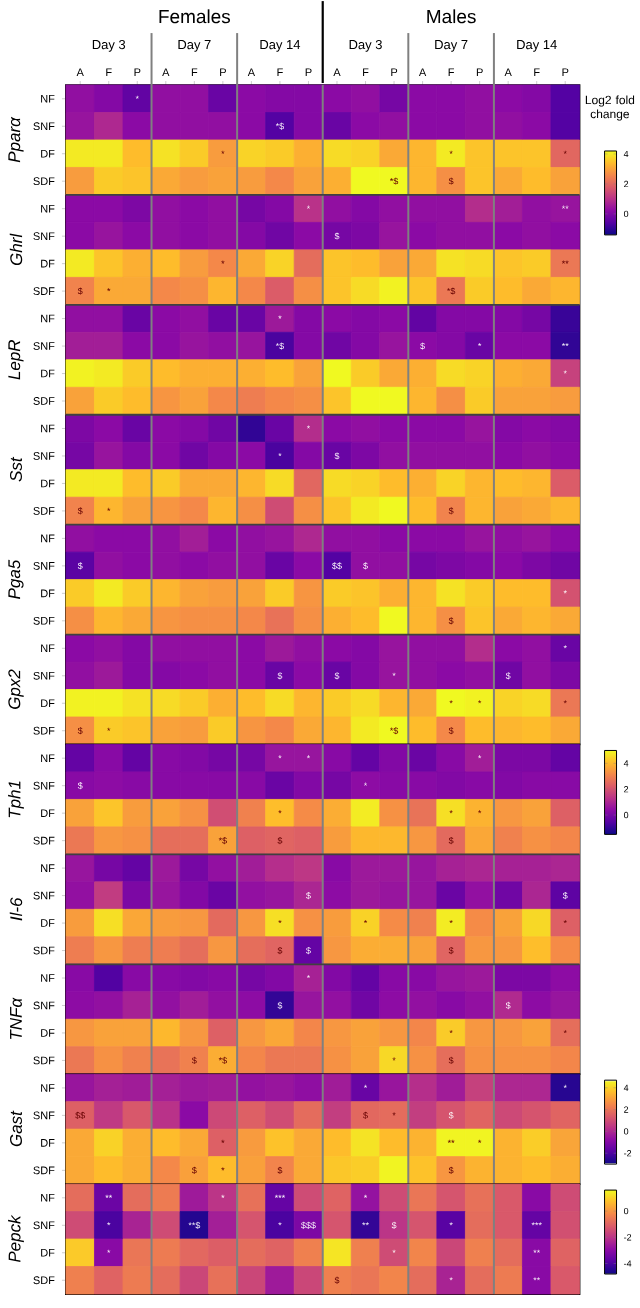 Image resolution: width=640 pixels, height=1308 pixels. Describe the element at coordinates (16, 799) in the screenshot. I see `text: Tph1` at that location.